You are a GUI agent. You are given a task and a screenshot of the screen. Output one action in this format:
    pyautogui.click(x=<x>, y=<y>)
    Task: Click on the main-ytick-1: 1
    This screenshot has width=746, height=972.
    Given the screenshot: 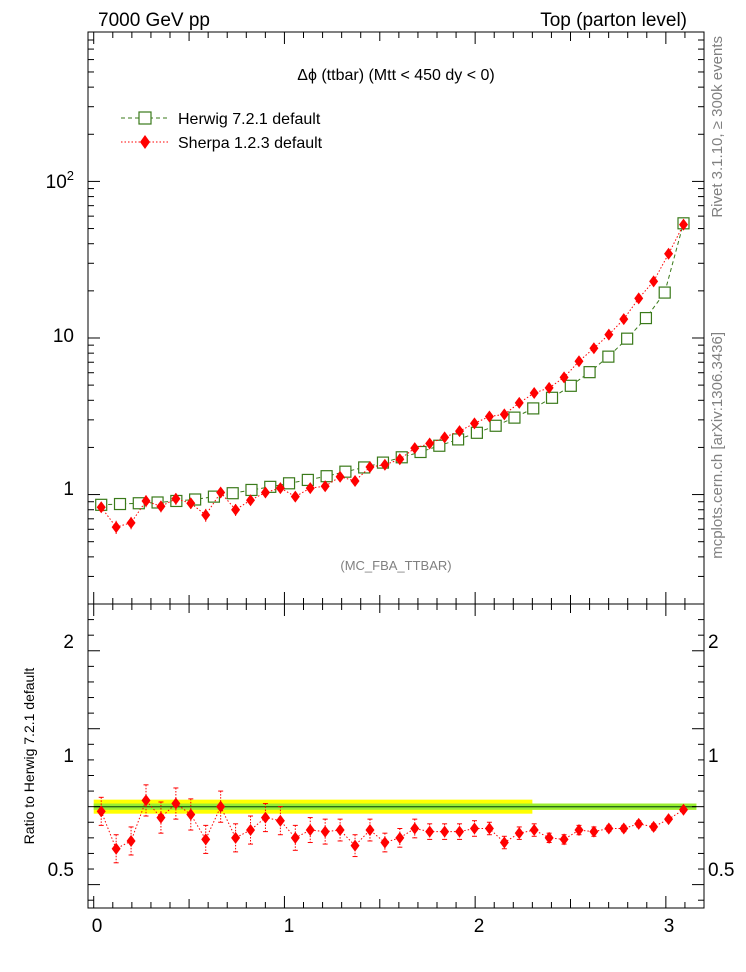 What is the action you would take?
    pyautogui.click(x=68, y=489)
    